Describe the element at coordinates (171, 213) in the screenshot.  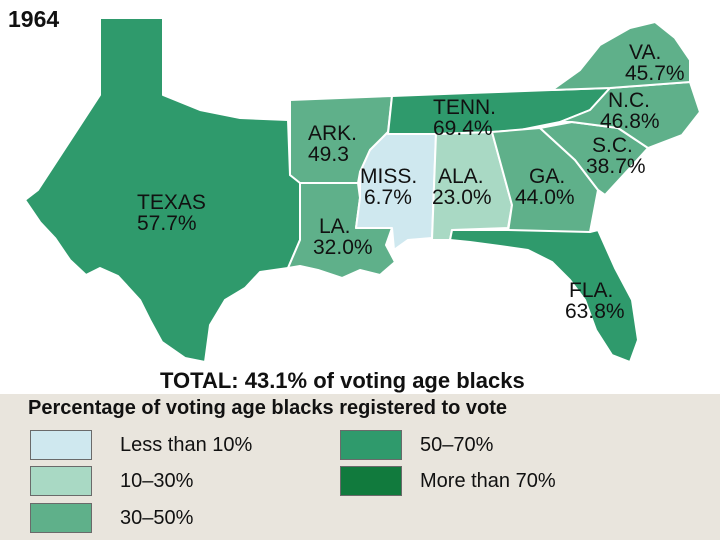
I see `label-texas: TEXAS 57.7%` at that location.